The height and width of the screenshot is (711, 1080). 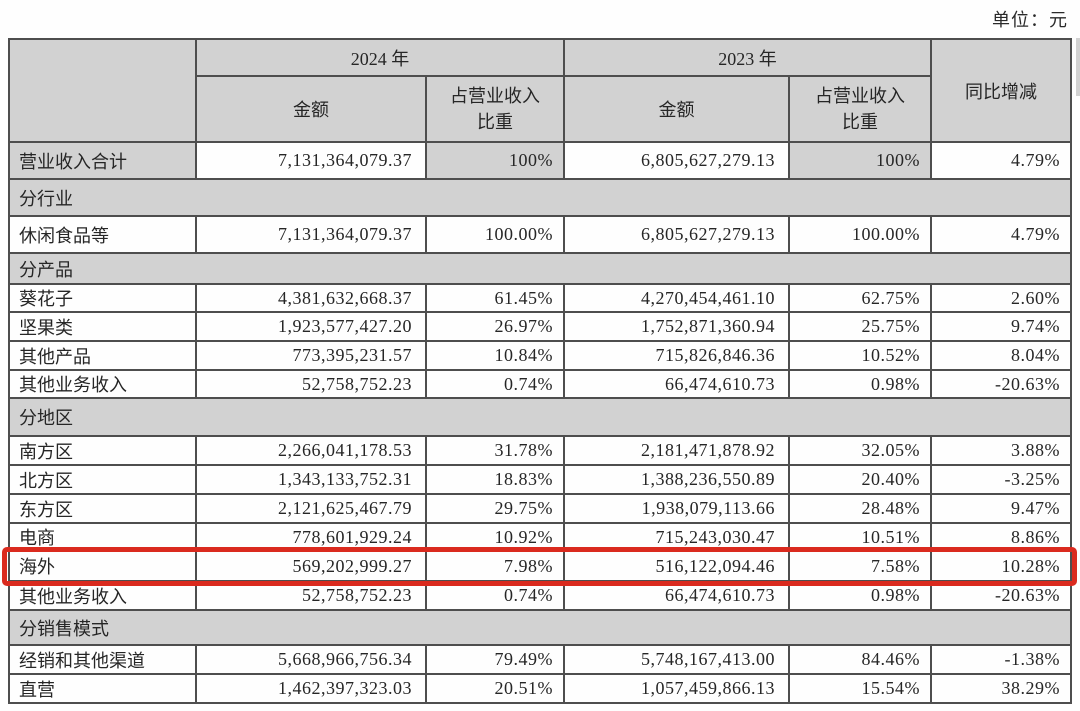 I want to click on row-label-cell: 葵花子, so click(x=102, y=298).